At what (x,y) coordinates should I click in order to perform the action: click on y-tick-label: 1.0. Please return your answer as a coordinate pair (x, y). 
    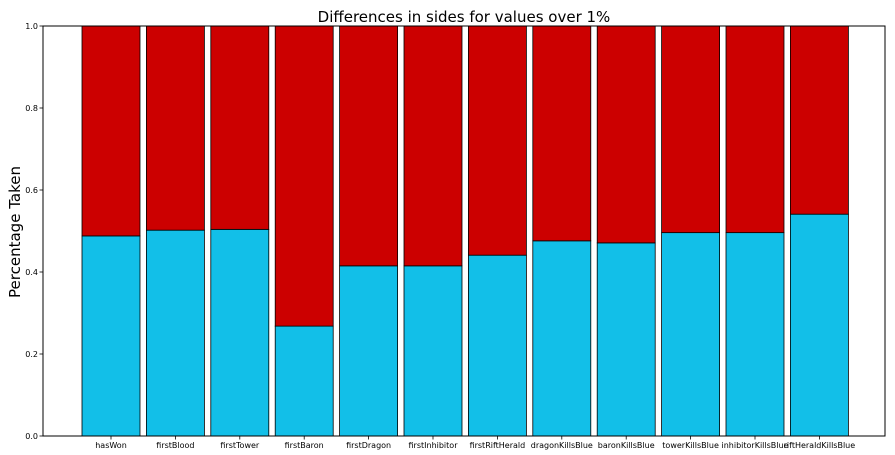
    Looking at the image, I should click on (31, 26).